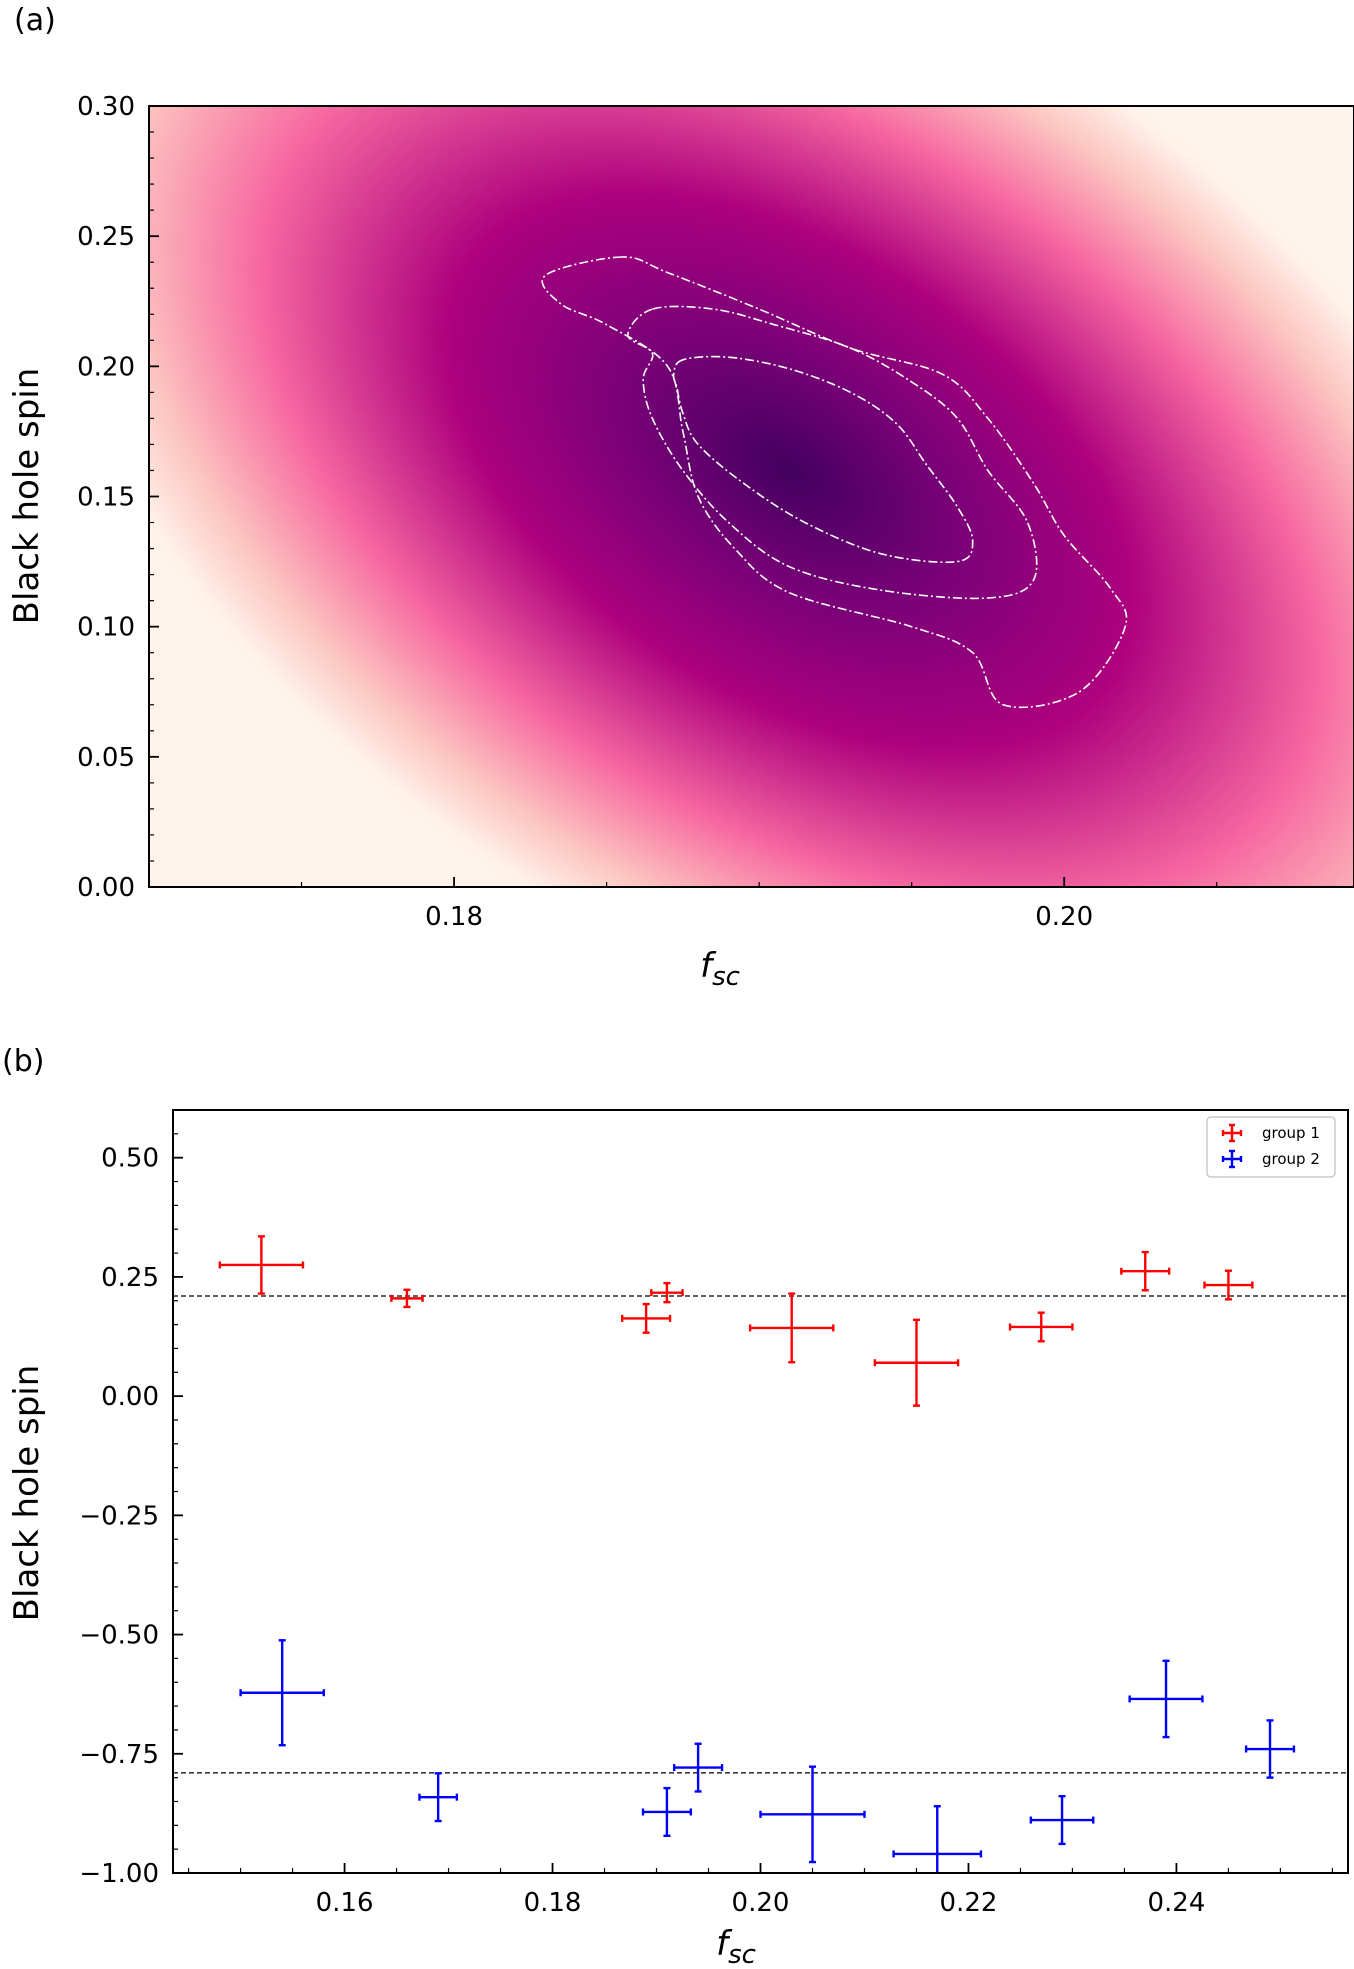 This screenshot has height=1969, width=1354. Describe the element at coordinates (35, 20) in the screenshot. I see `panel-label-a: (a)` at that location.